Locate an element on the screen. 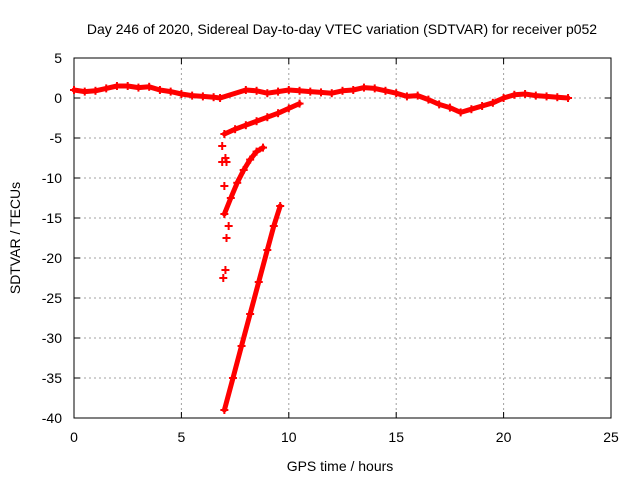 The height and width of the screenshot is (480, 640). y-tick-label: 5 is located at coordinates (58, 58).